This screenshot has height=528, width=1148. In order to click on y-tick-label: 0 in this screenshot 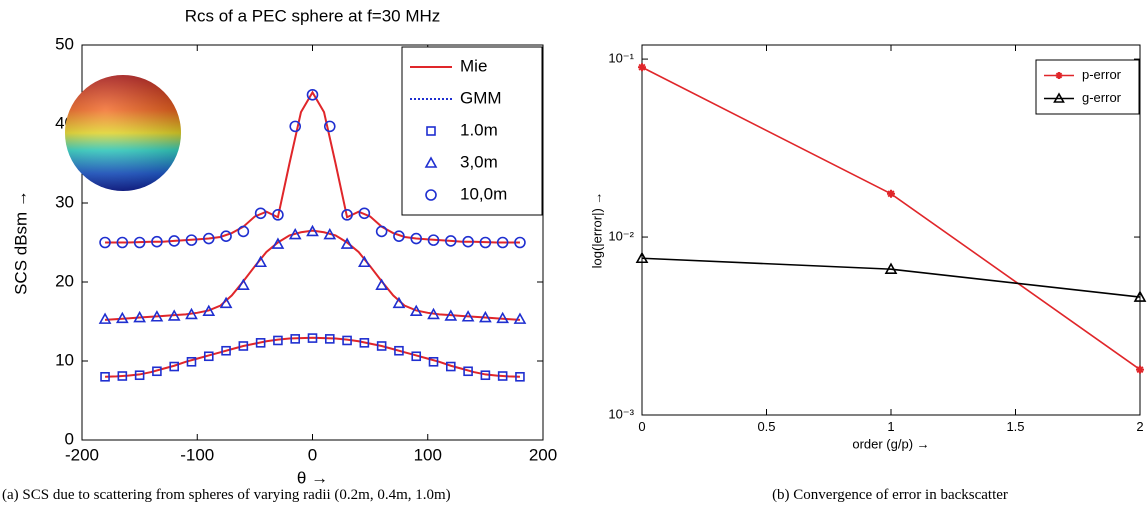, I will do `click(69, 438)`.